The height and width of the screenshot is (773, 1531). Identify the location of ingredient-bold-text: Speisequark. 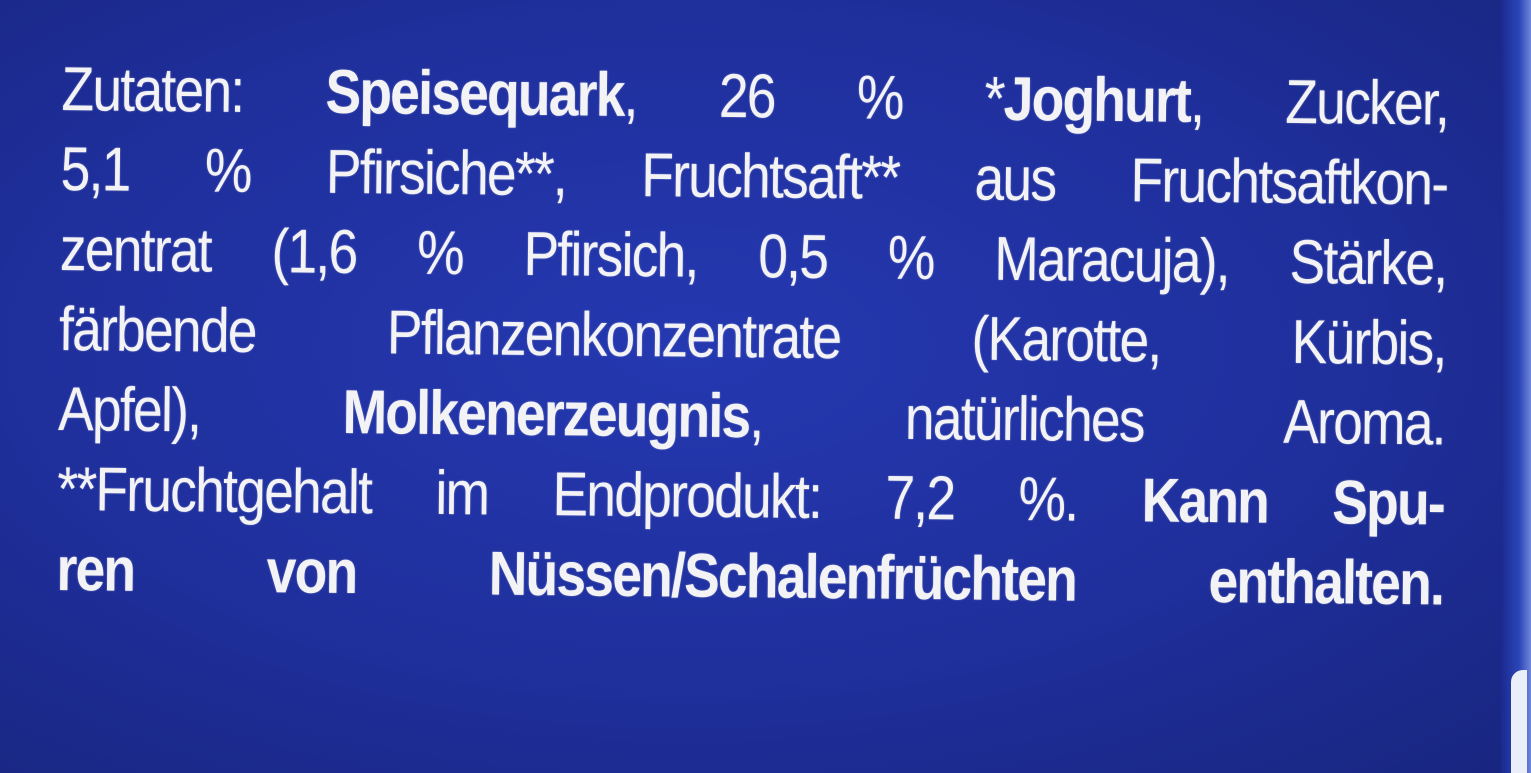
(475, 93).